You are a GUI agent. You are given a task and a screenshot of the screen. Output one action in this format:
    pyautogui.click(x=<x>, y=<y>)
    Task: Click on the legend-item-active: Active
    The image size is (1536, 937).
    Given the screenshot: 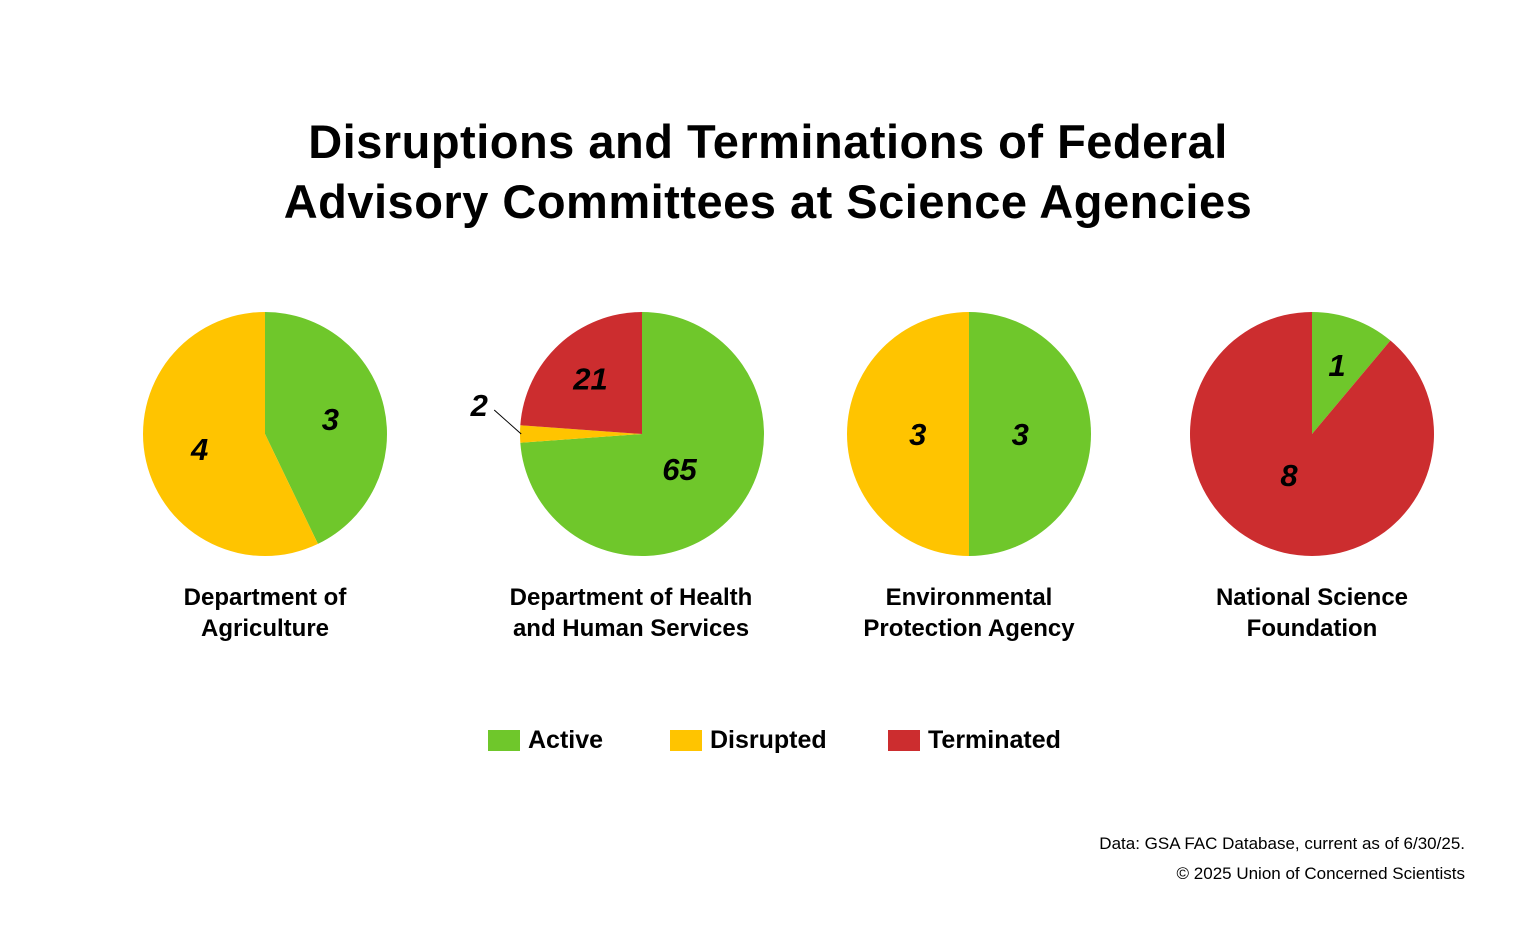 What is the action you would take?
    pyautogui.click(x=545, y=740)
    